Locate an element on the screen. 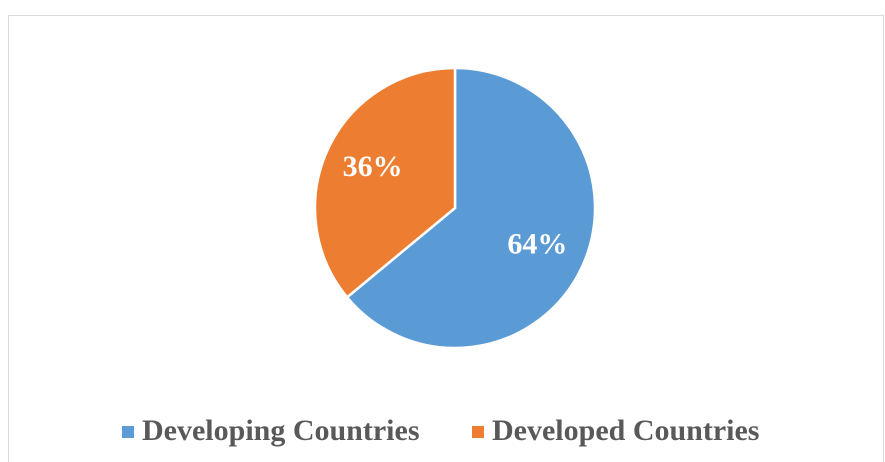  data-label: 36% is located at coordinates (373, 166).